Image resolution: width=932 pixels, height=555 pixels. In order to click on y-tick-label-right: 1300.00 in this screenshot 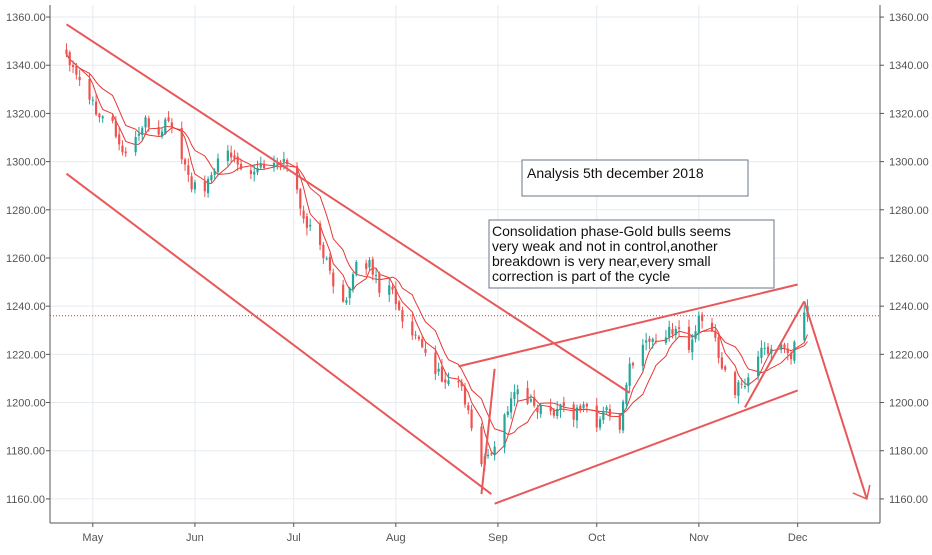, I will do `click(909, 163)`.